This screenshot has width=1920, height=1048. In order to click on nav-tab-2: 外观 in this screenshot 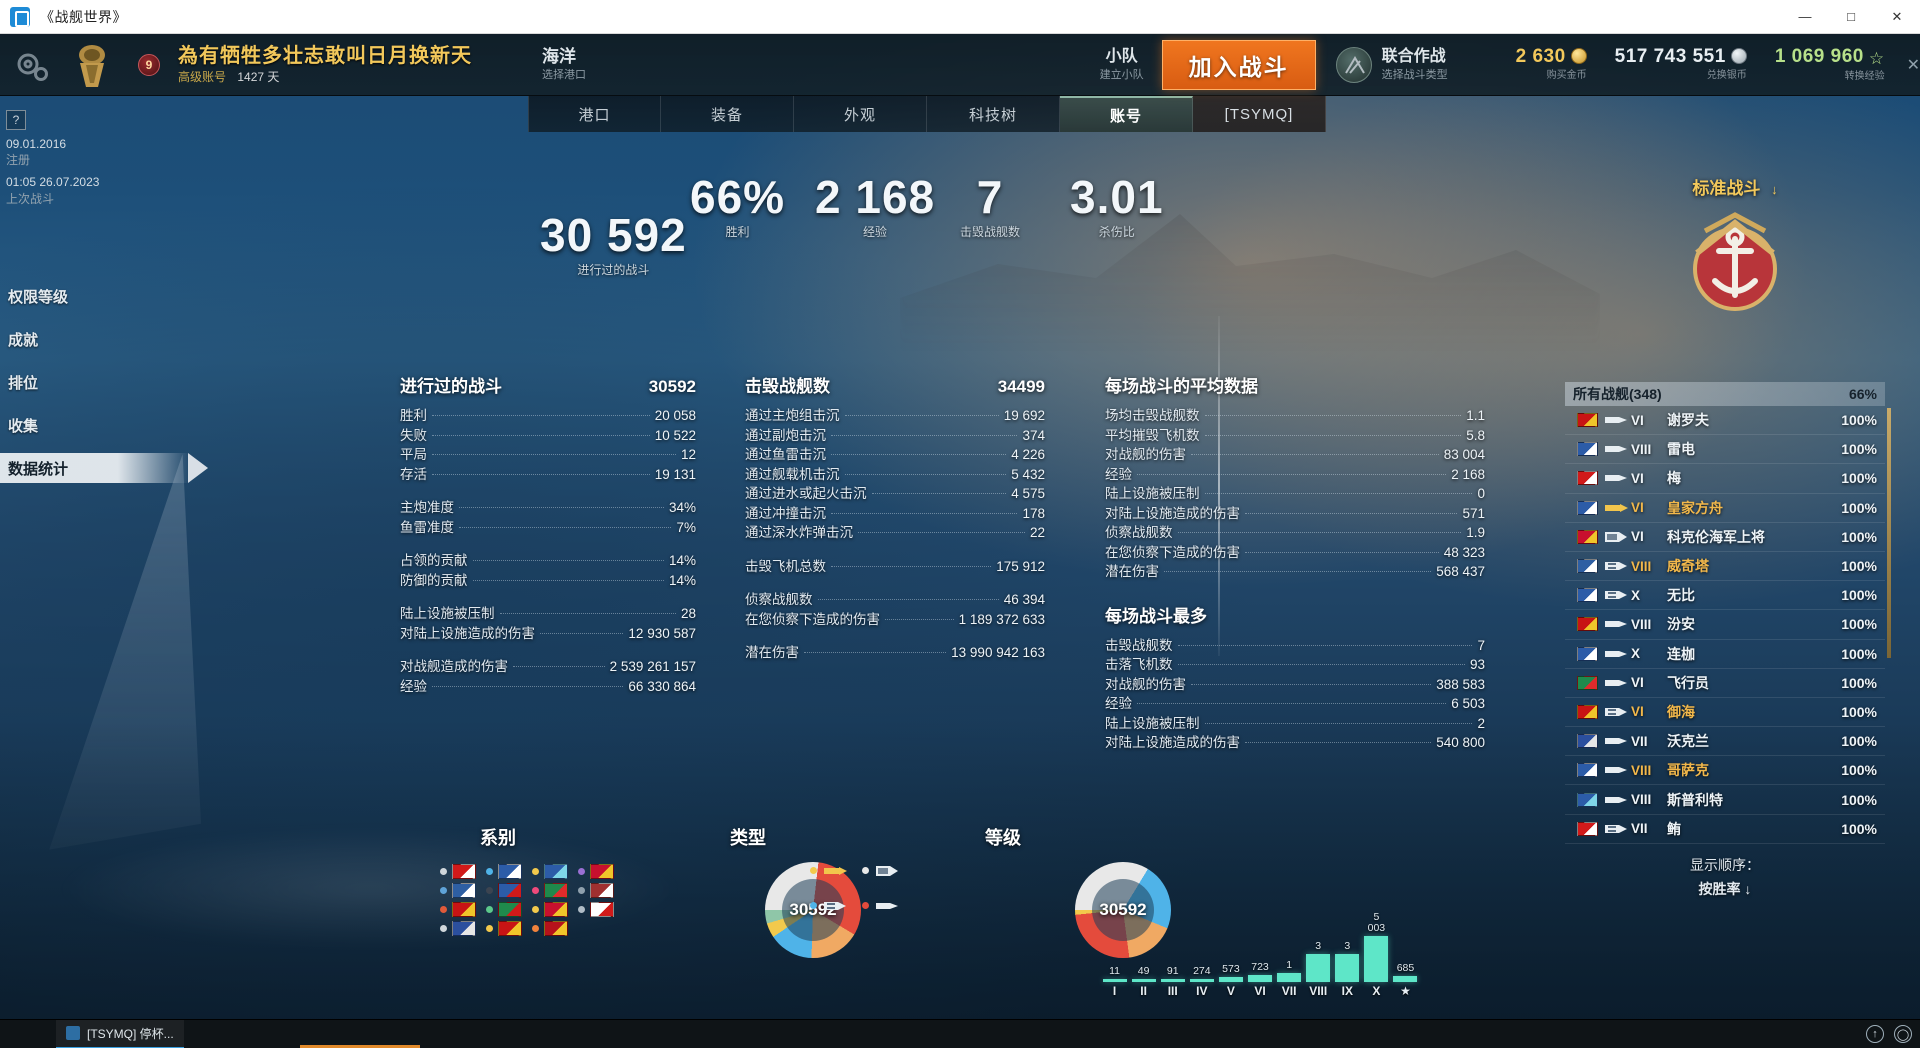, I will do `click(860, 114)`.